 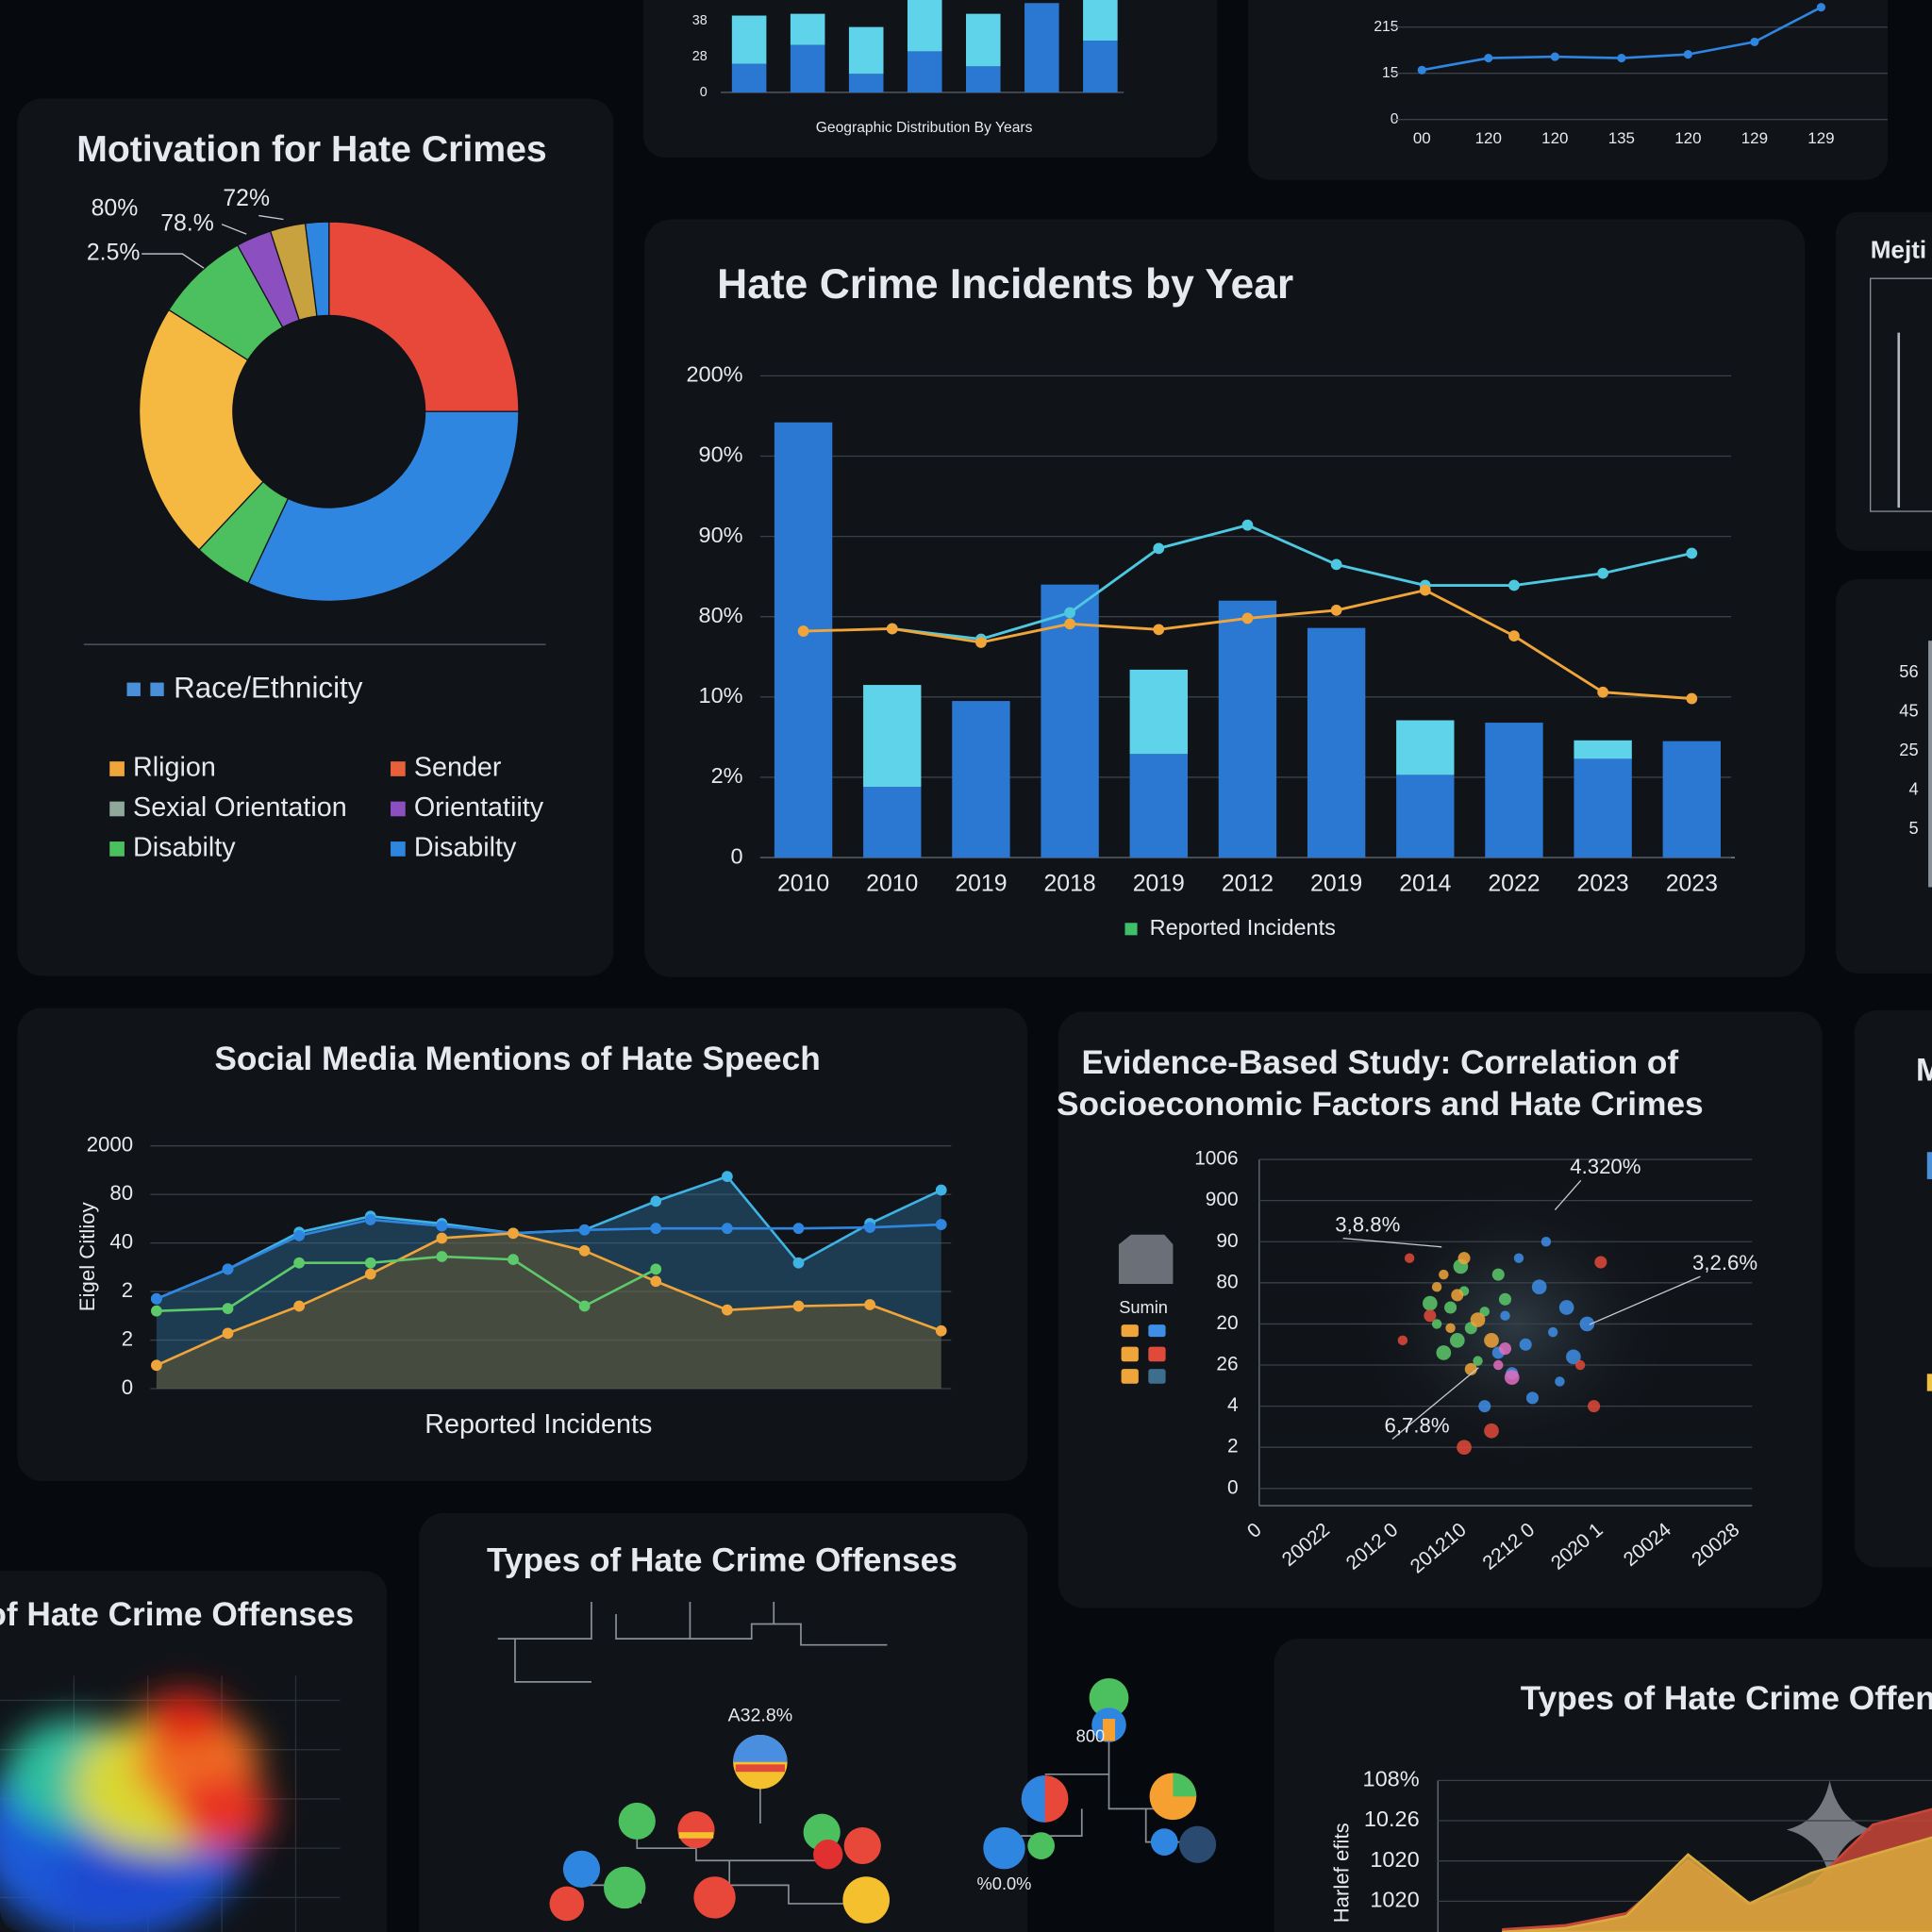 I want to click on annotation: %0.0%, so click(x=1005, y=1883).